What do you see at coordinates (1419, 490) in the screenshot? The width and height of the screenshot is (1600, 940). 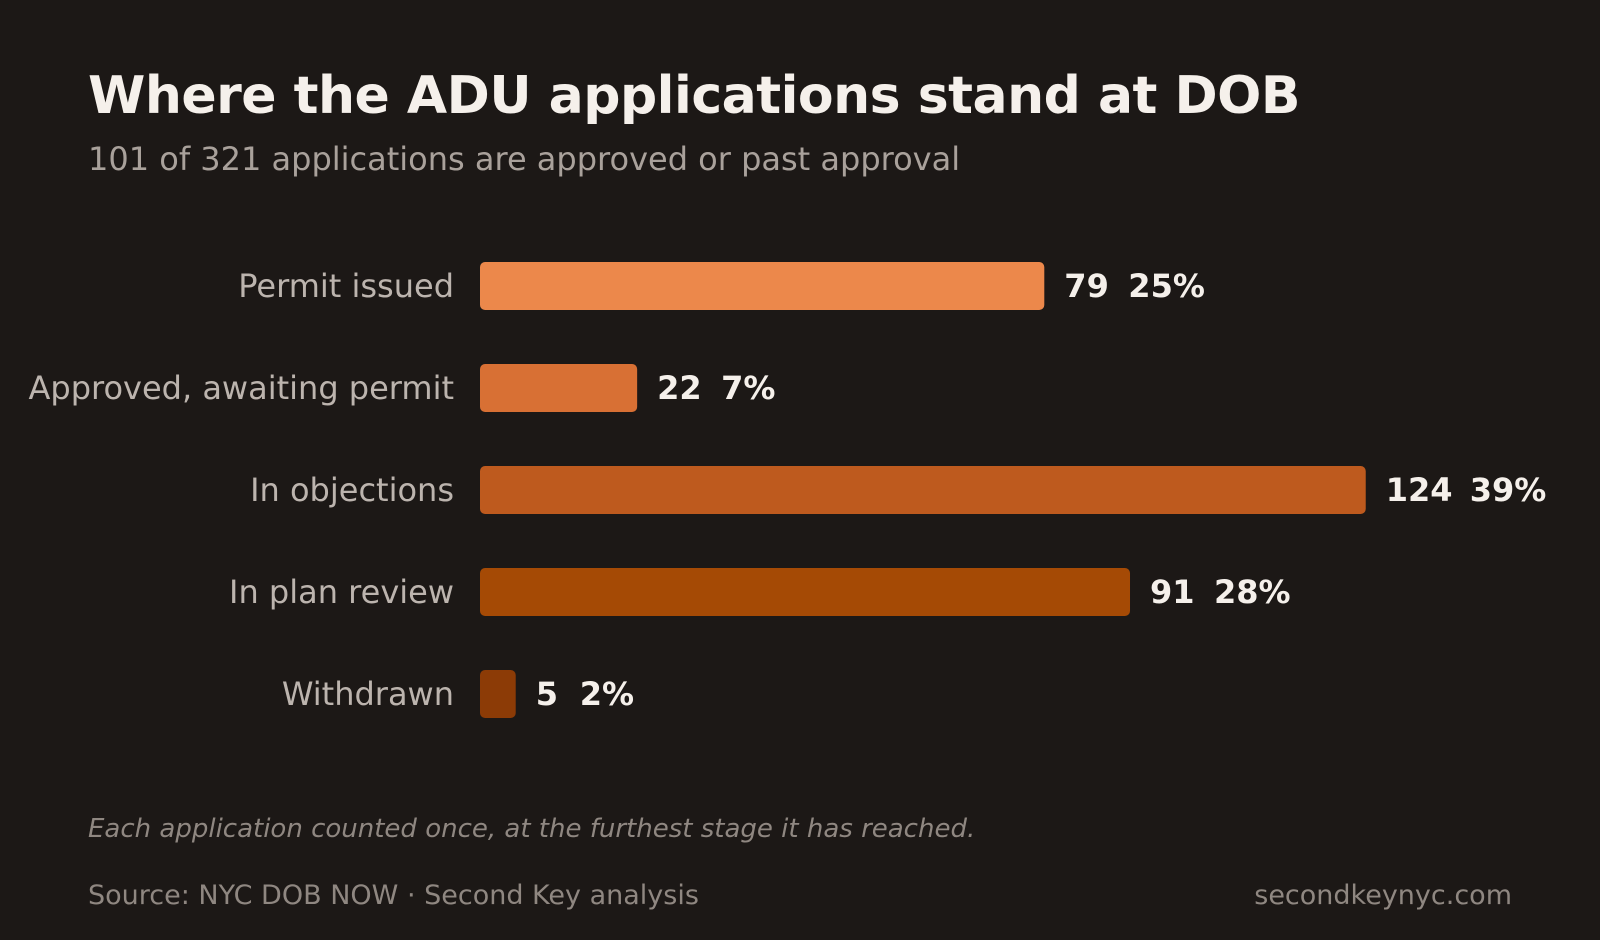 I see `value-label: 124` at bounding box center [1419, 490].